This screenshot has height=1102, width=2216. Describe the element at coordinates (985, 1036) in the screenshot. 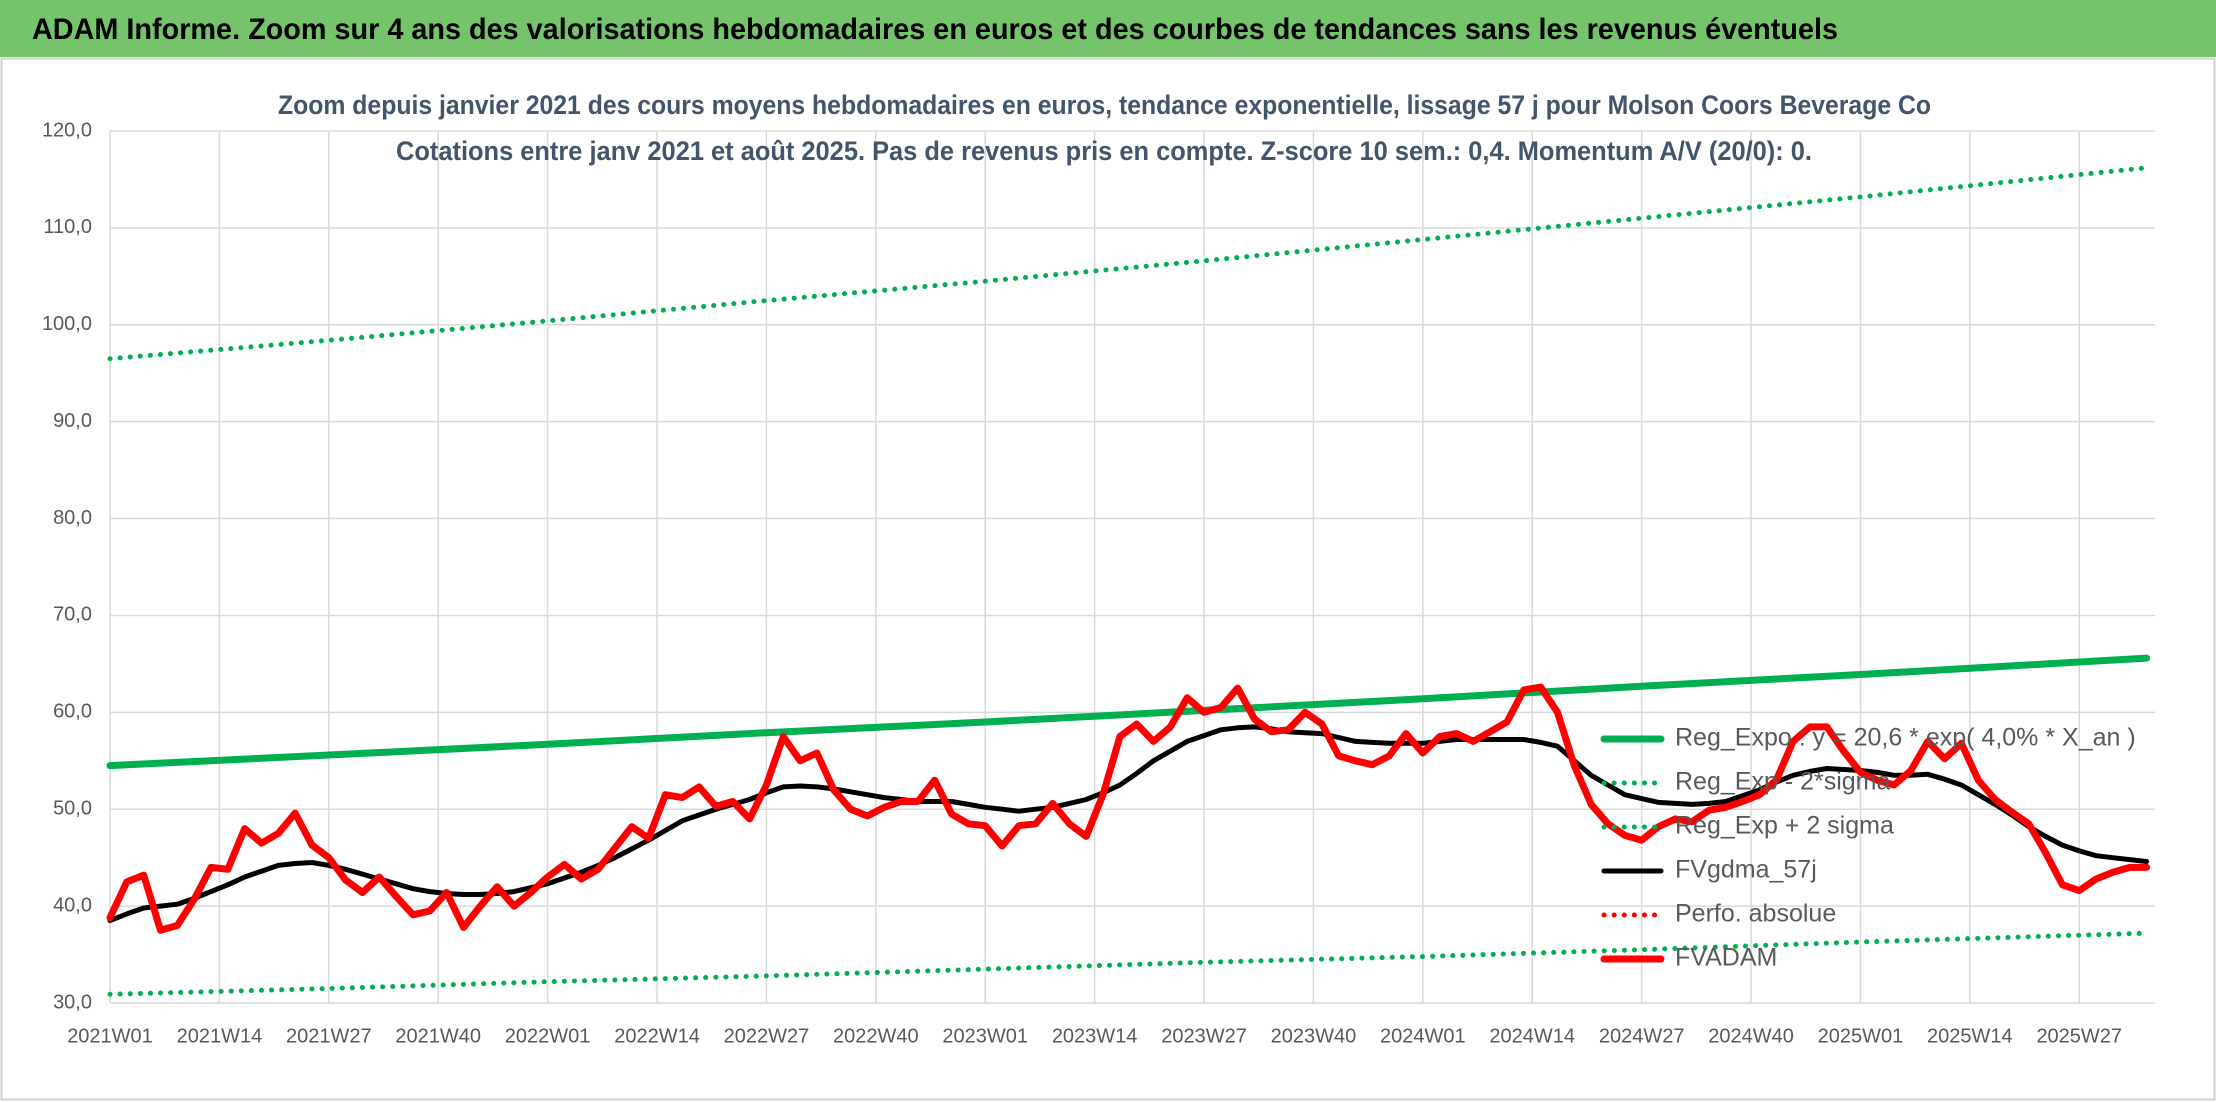

I see `x-tick-label: 2023W01` at that location.